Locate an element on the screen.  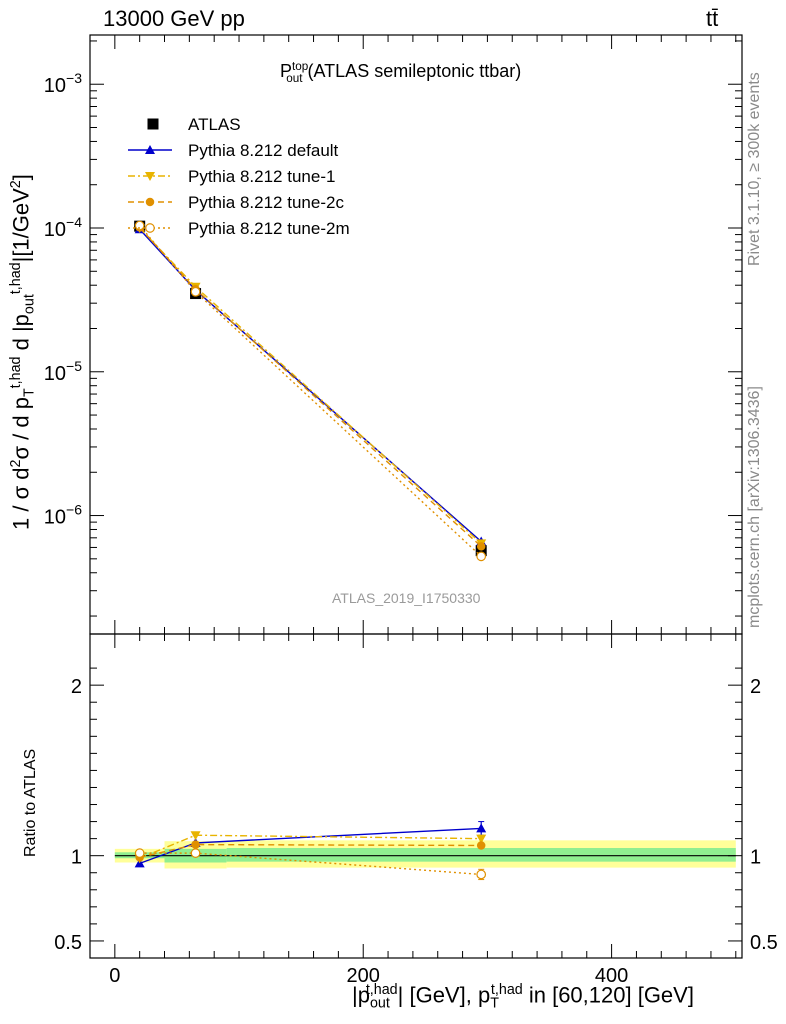
xlabel-part: T is located at coordinates (494, 1003).